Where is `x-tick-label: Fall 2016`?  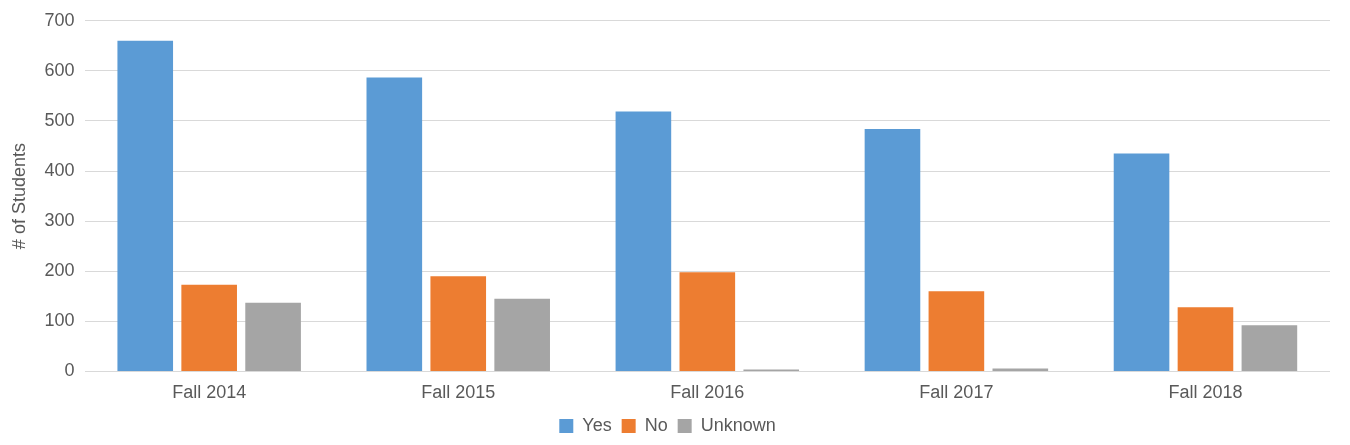
x-tick-label: Fall 2016 is located at coordinates (707, 392).